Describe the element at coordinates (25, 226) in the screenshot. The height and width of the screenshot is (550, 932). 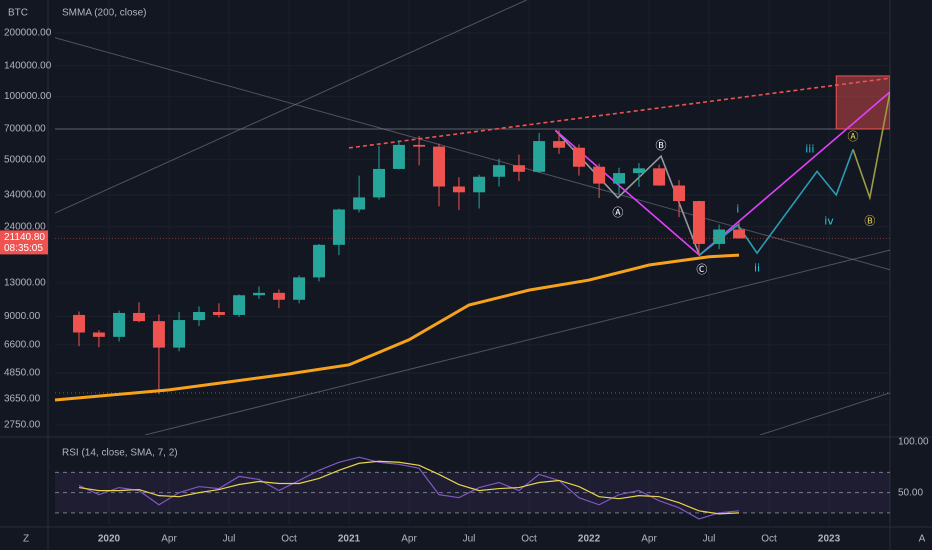
I see `y-tick-label: 24000.00` at that location.